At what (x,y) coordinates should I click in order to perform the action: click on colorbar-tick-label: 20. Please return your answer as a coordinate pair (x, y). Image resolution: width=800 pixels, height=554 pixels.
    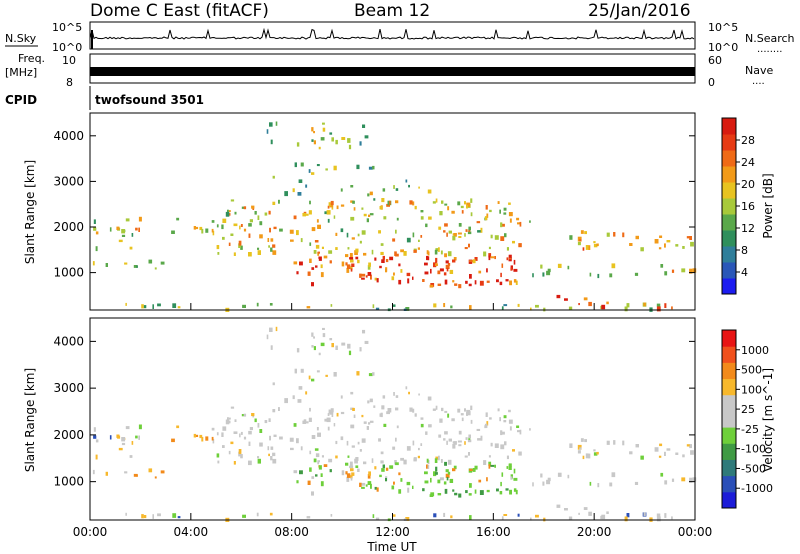
    Looking at the image, I should click on (748, 184).